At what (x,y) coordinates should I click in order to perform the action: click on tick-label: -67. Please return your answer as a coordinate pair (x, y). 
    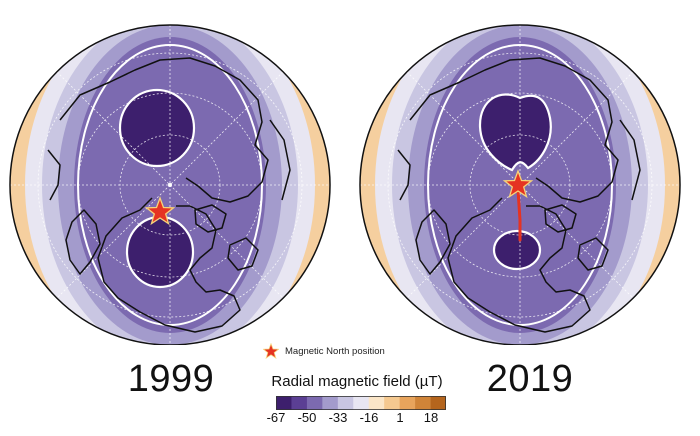
    Looking at the image, I should click on (276, 417).